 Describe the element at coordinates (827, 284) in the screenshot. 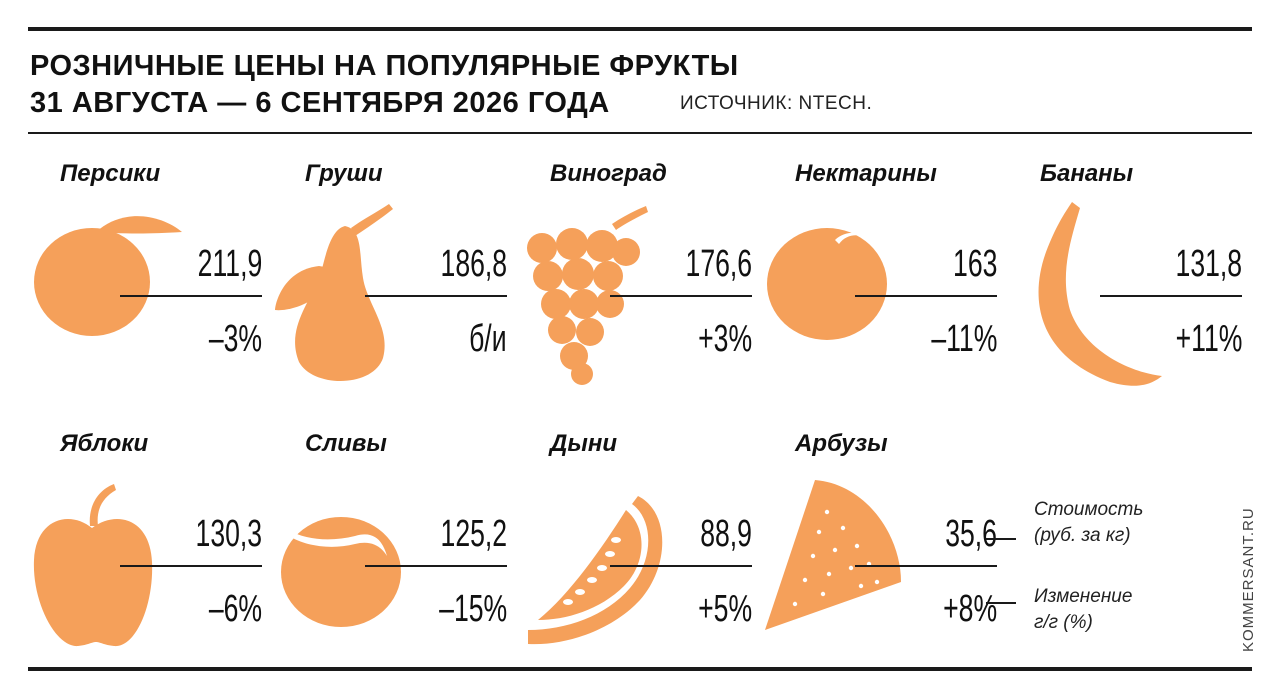

I see `nectarine-icon` at that location.